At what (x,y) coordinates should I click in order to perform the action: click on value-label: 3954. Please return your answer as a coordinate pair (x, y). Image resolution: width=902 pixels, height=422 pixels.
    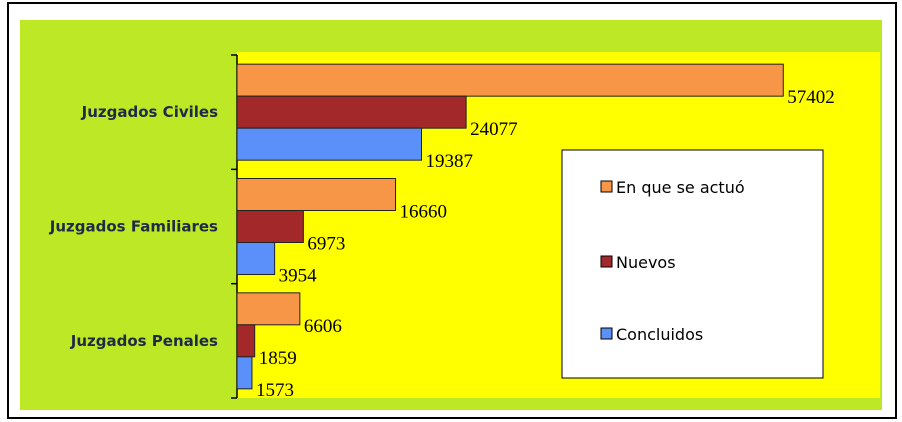
    Looking at the image, I should click on (298, 276).